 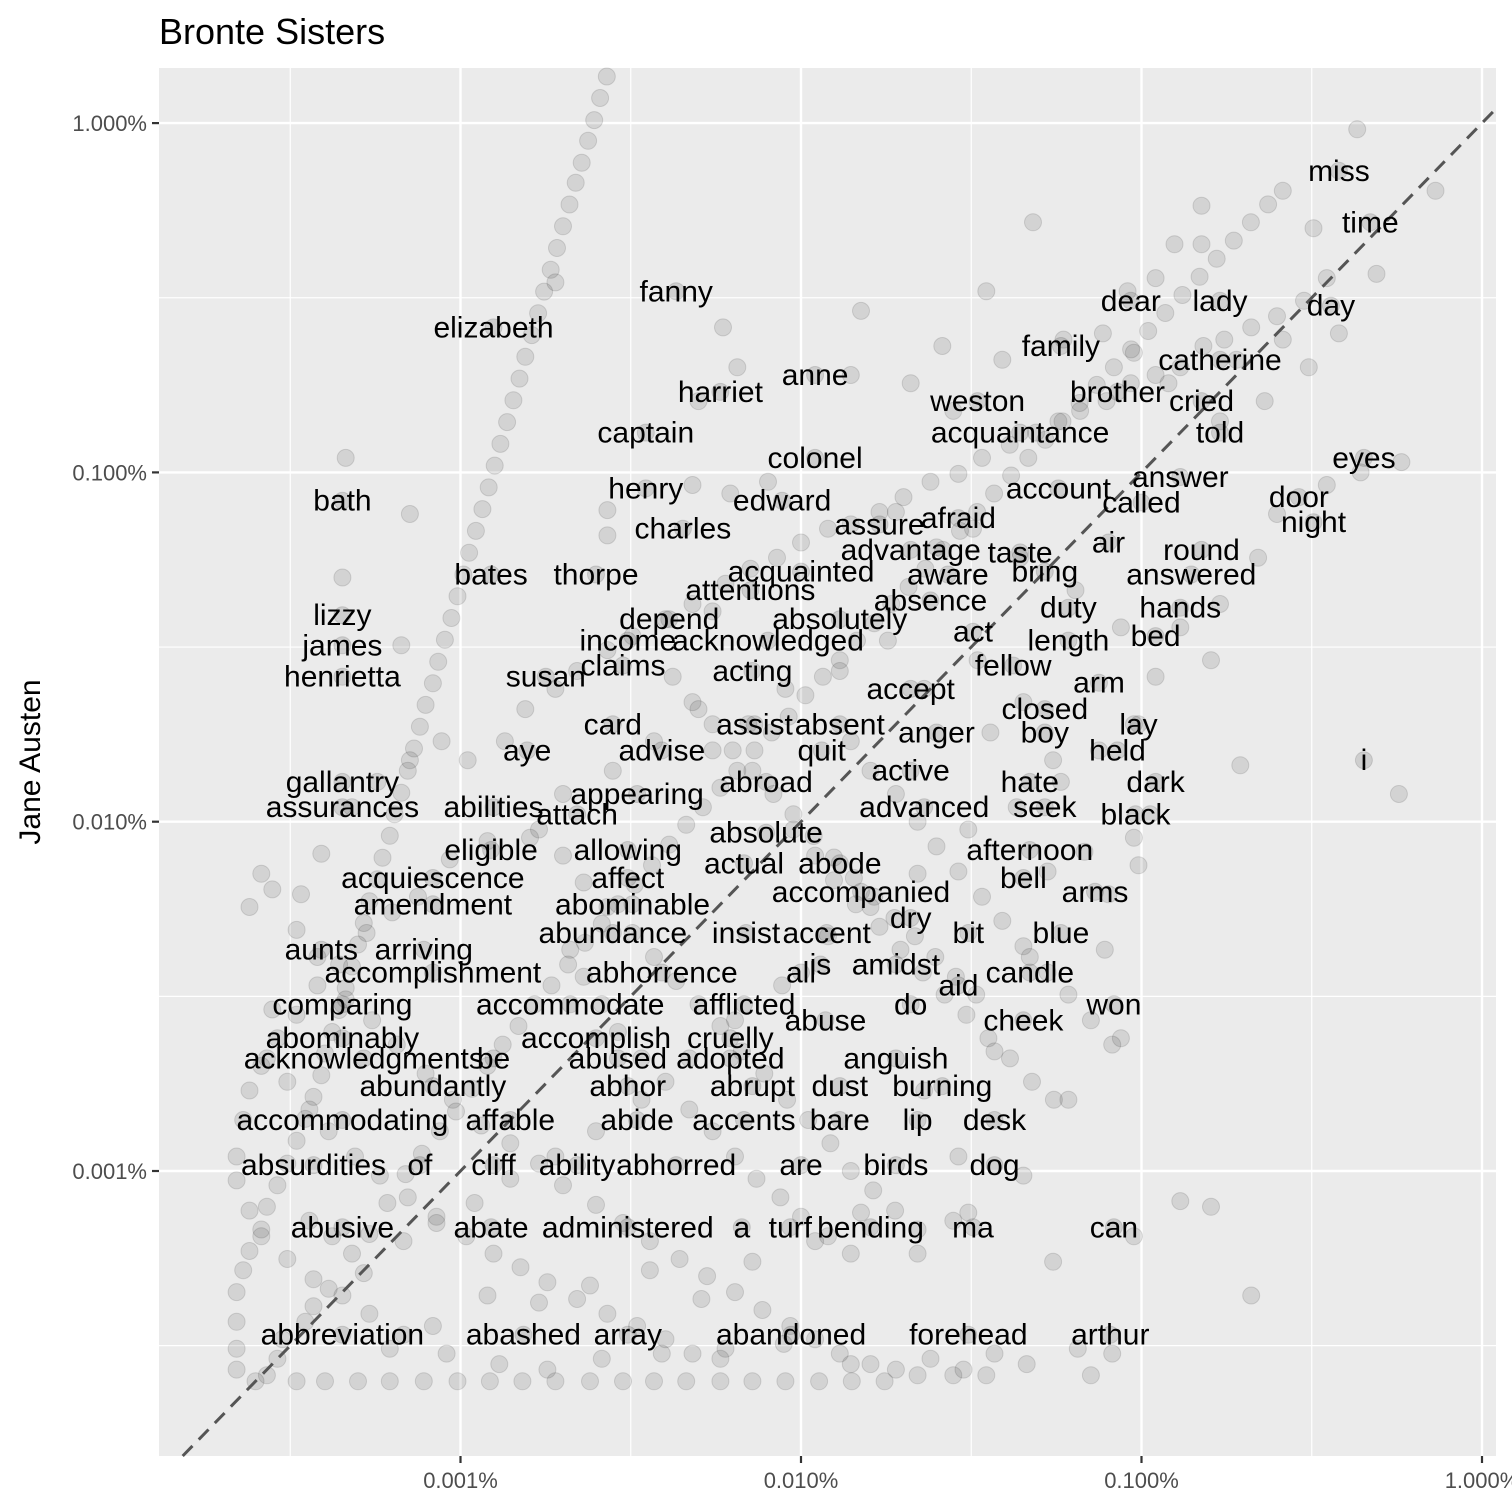 I want to click on word-label: abrupt, so click(x=753, y=1086).